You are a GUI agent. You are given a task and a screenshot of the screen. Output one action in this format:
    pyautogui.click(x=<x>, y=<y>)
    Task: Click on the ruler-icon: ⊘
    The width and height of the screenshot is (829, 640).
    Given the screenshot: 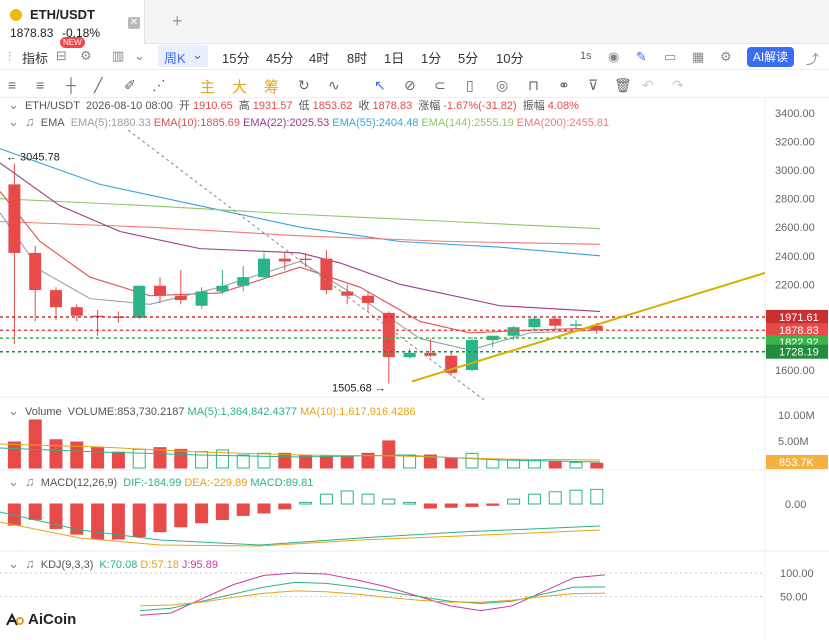 What is the action you would take?
    pyautogui.click(x=410, y=85)
    